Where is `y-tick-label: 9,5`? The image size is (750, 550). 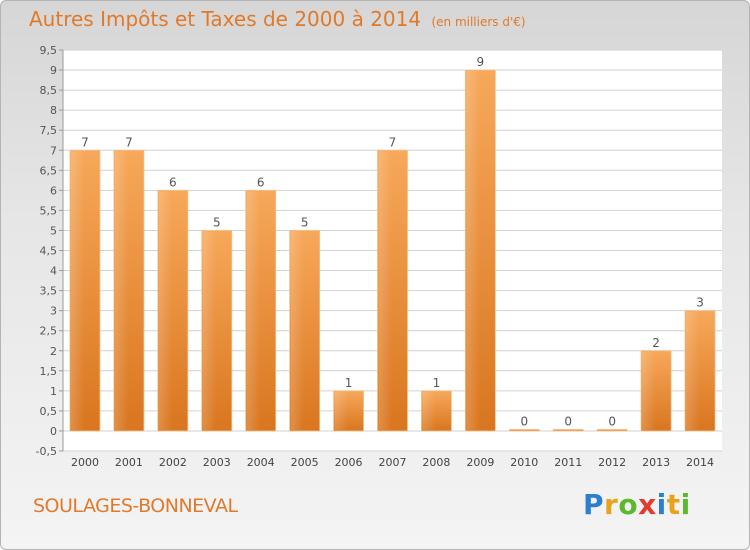
y-tick-label: 9,5 is located at coordinates (49, 50).